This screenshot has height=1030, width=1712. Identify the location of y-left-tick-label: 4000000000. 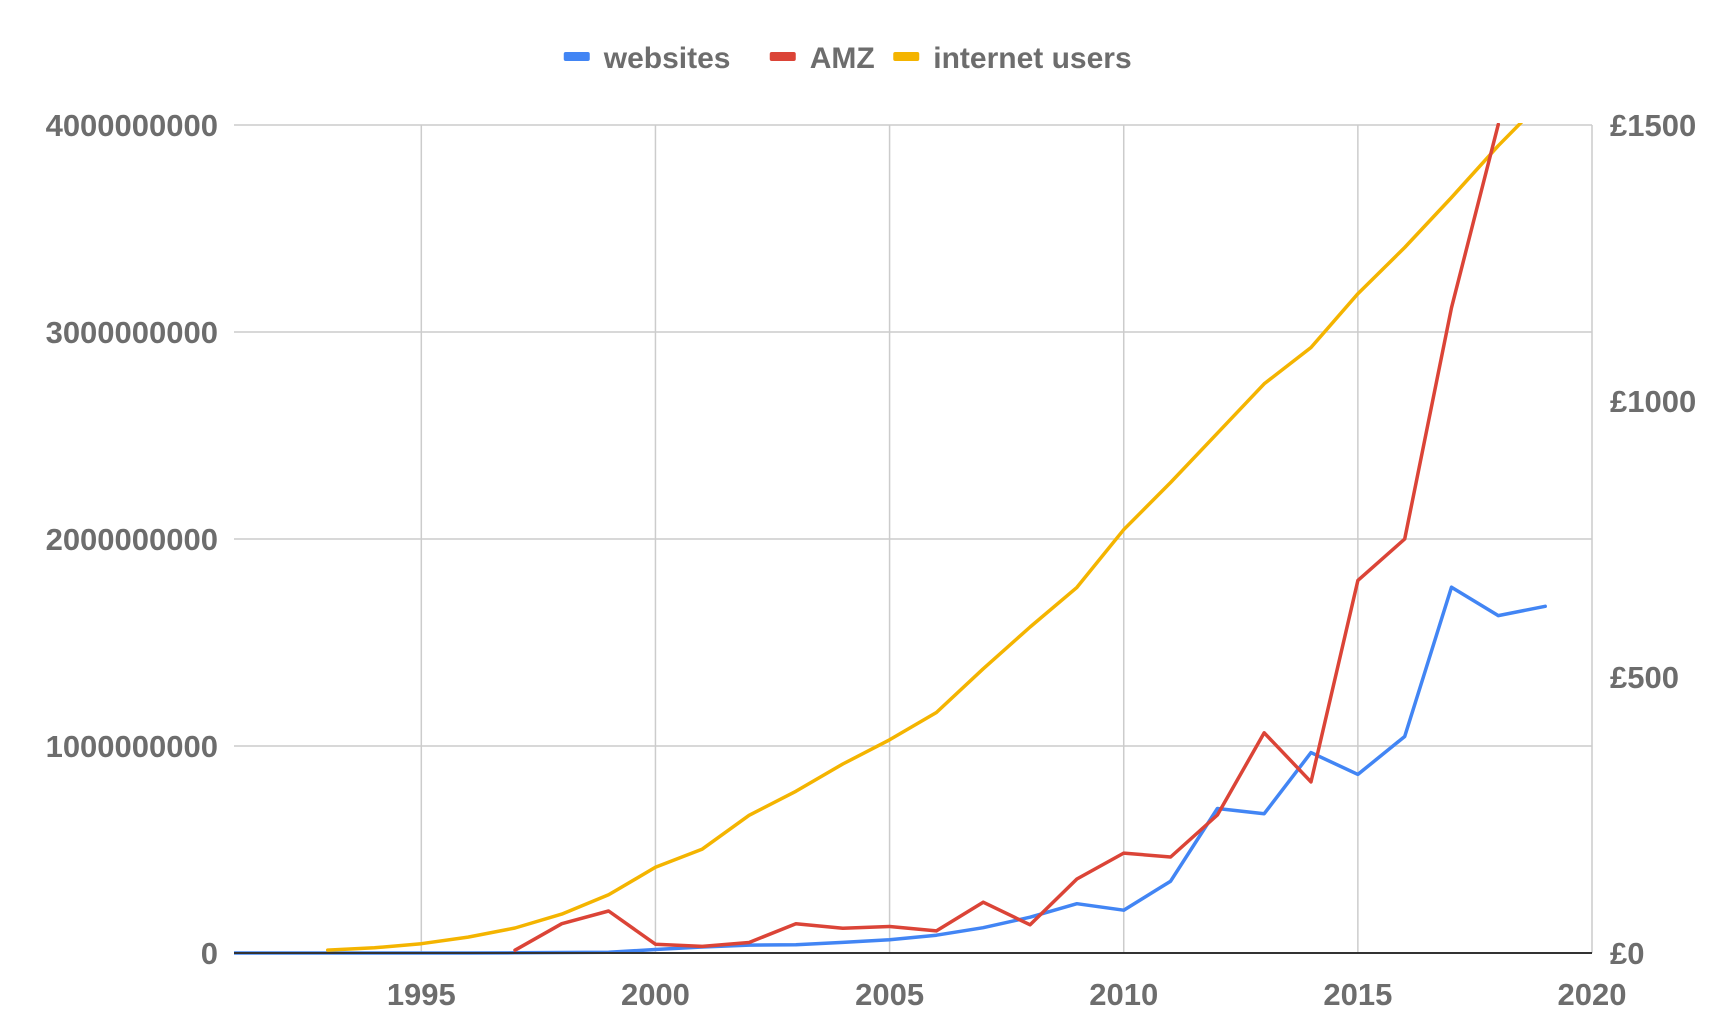
(132, 125).